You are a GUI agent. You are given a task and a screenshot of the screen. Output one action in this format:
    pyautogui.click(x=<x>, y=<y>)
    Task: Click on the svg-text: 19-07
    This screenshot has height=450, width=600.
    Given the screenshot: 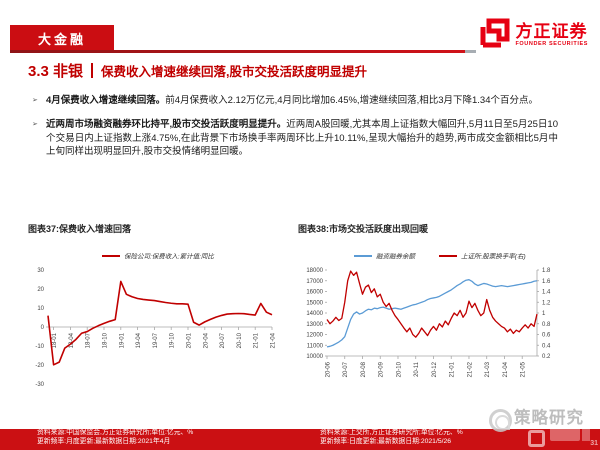 What is the action you would take?
    pyautogui.click(x=156, y=340)
    